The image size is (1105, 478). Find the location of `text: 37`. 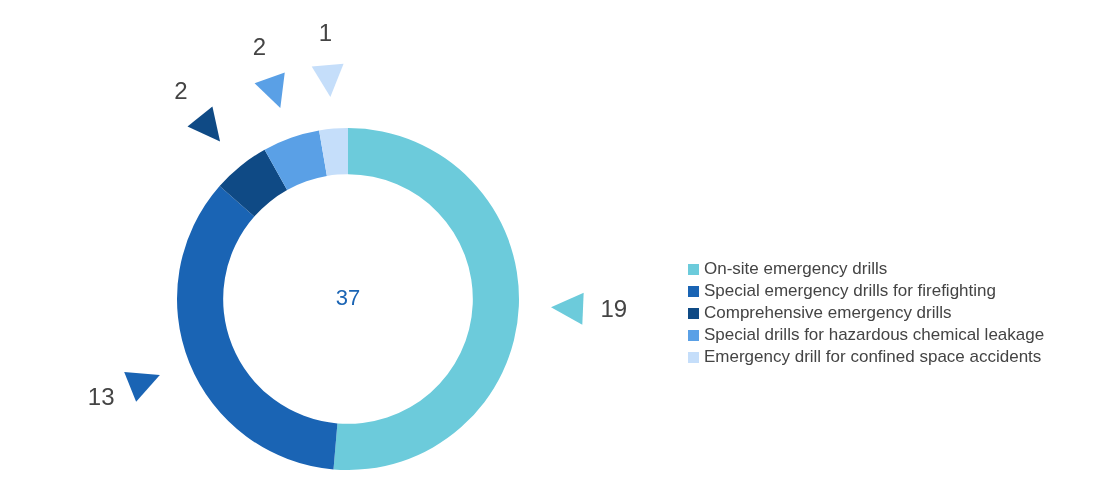

text: 37 is located at coordinates (348, 298).